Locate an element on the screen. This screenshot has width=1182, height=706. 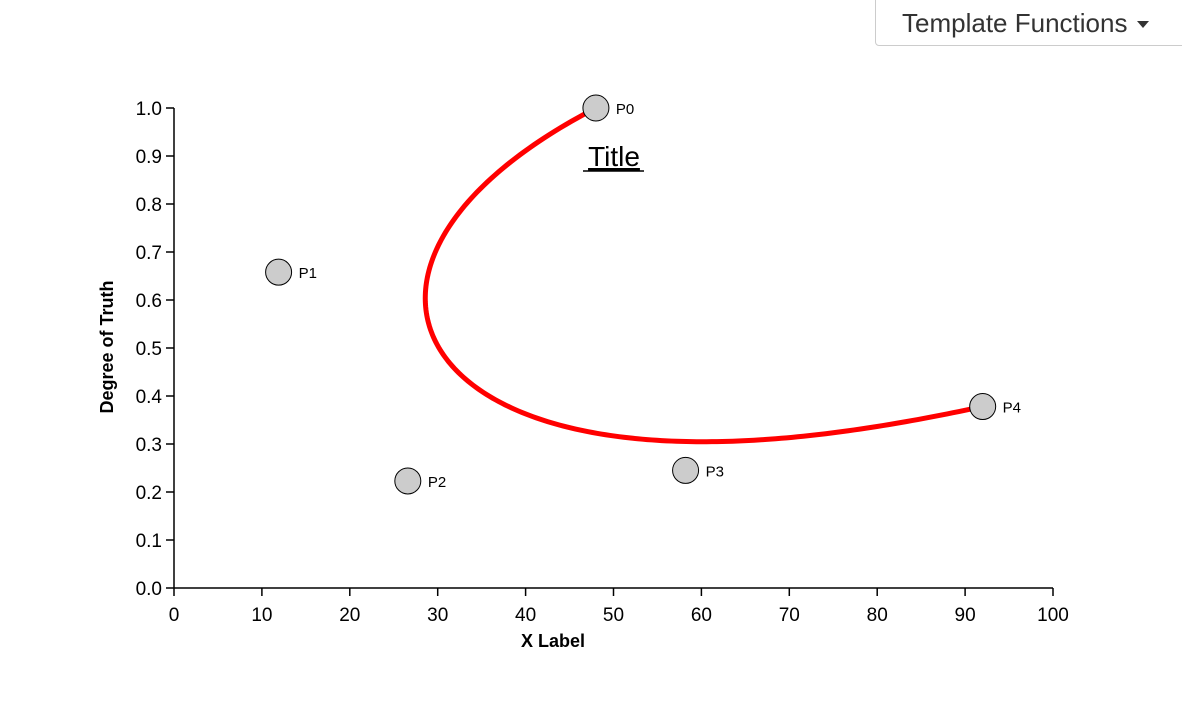
x-tick-label: 0 is located at coordinates (174, 615).